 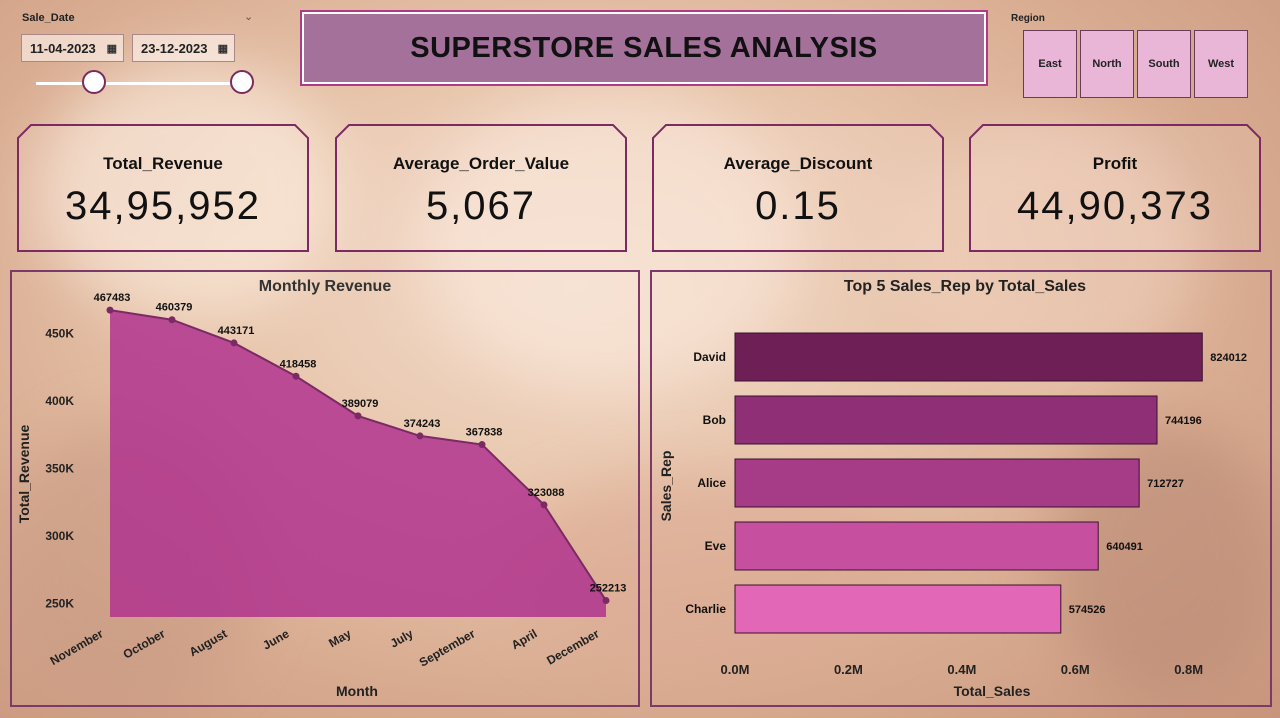 What do you see at coordinates (422, 424) in the screenshot?
I see `data-label: 374243` at bounding box center [422, 424].